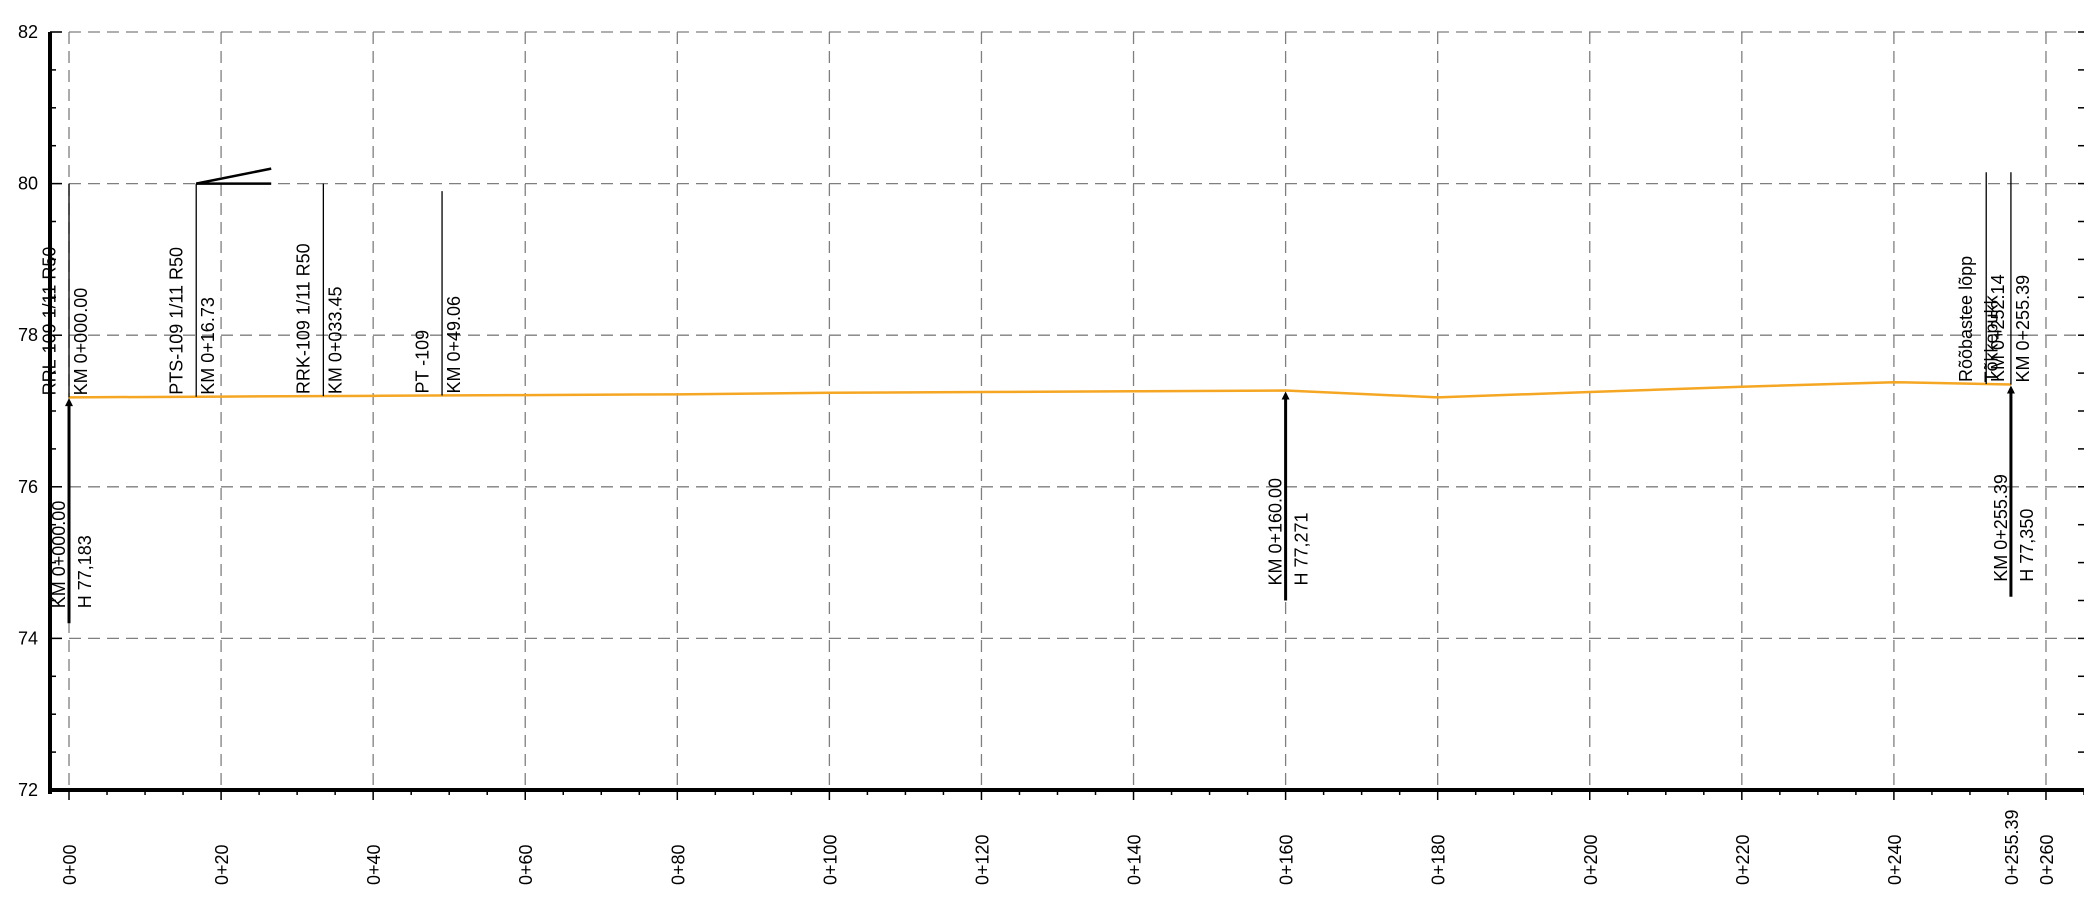  I want to click on elevation-label: KM 0+160.00, so click(1276, 532).